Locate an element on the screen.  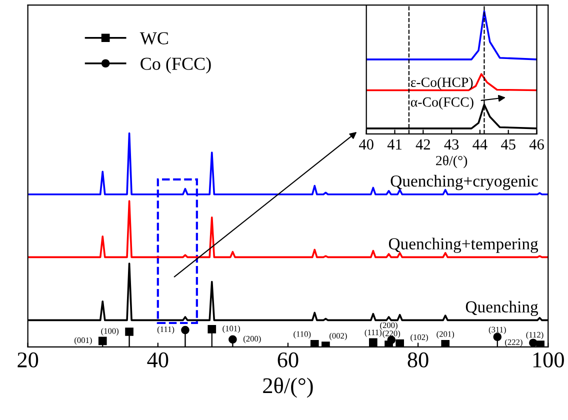
annotation: (002) is located at coordinates (338, 336).